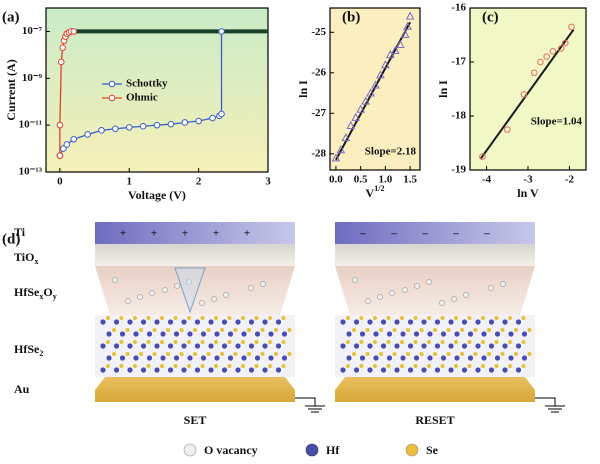 The width and height of the screenshot is (600, 464). I want to click on chart: (c) -4 -3 -2 -19 -18 -17 -16 ln V ln I Slope=1.04, so click(511, 101).